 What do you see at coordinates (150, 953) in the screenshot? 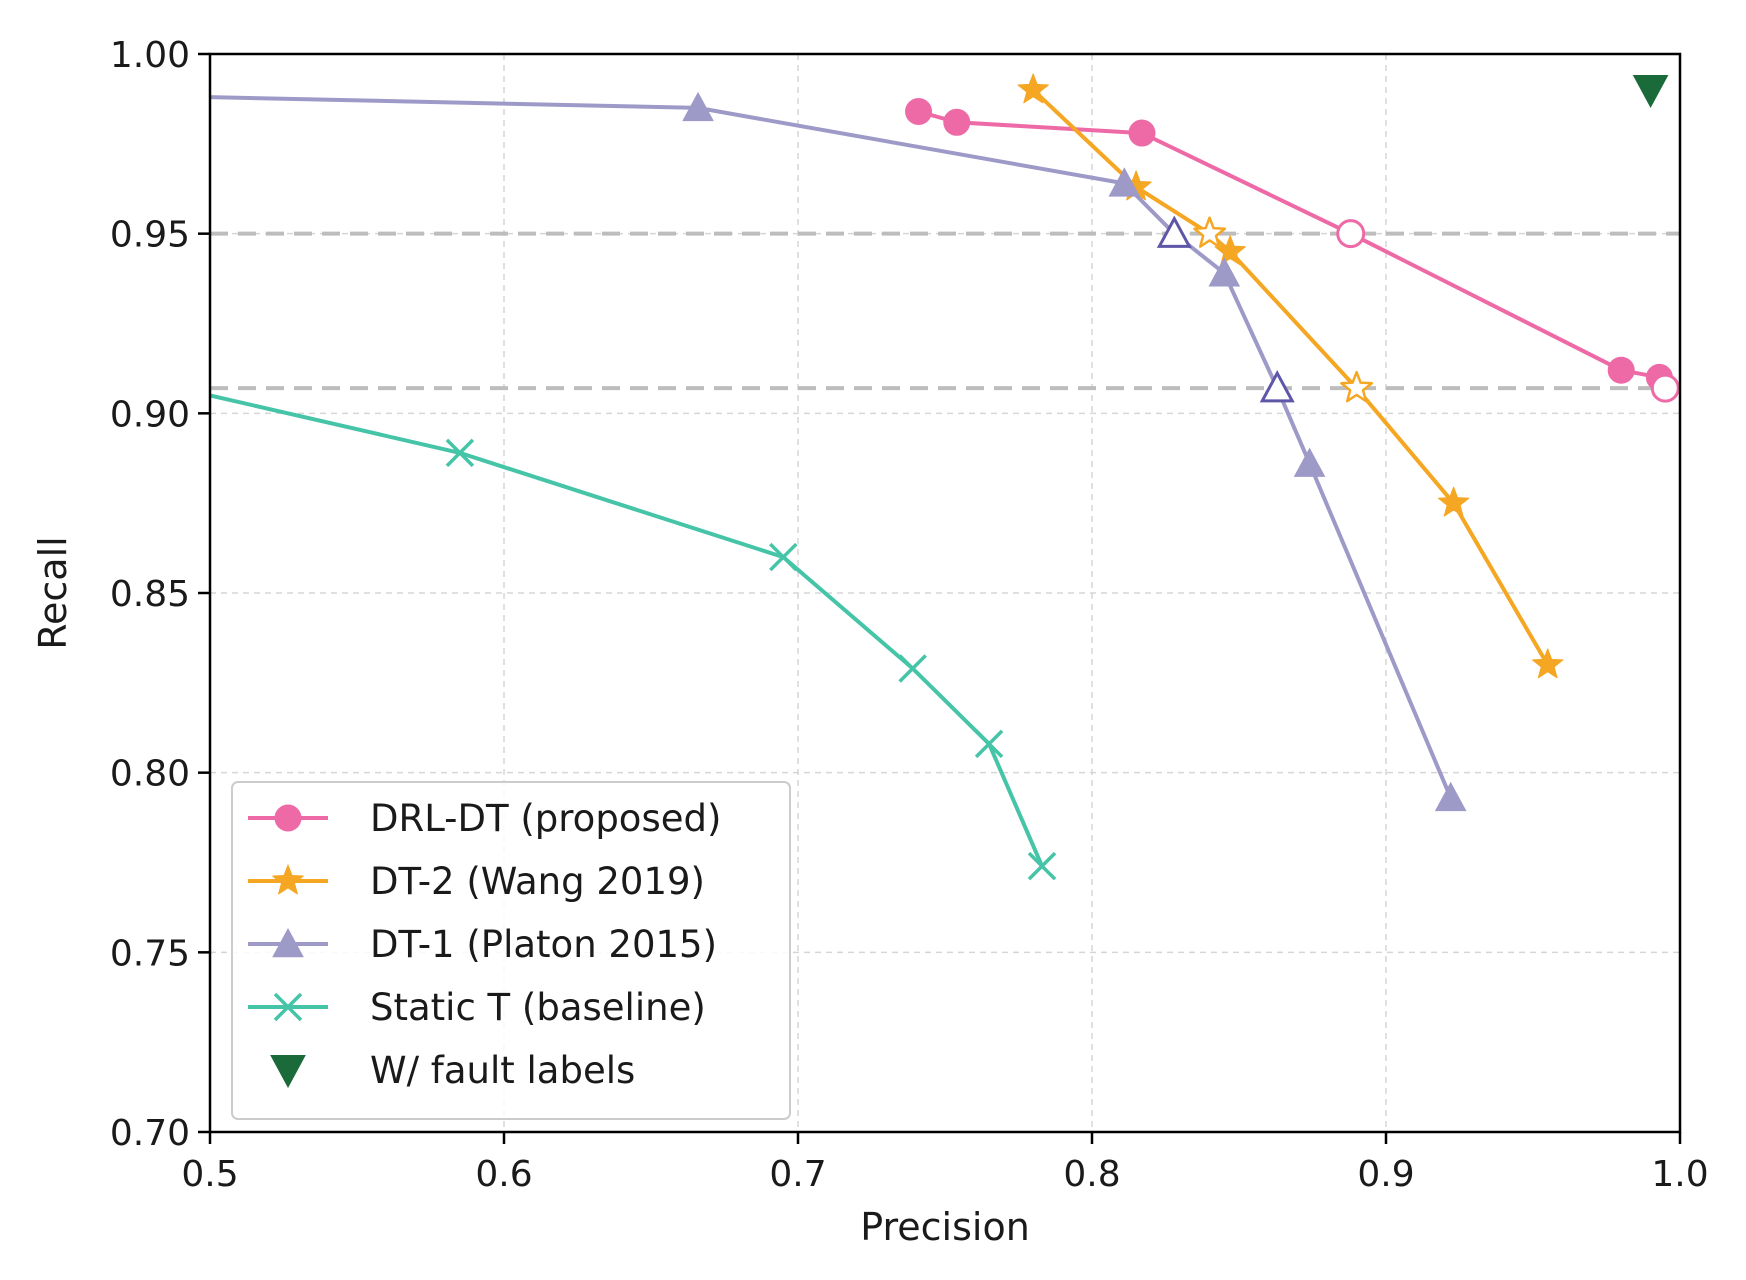
I see `y-tick-label: 0.75` at bounding box center [150, 953].